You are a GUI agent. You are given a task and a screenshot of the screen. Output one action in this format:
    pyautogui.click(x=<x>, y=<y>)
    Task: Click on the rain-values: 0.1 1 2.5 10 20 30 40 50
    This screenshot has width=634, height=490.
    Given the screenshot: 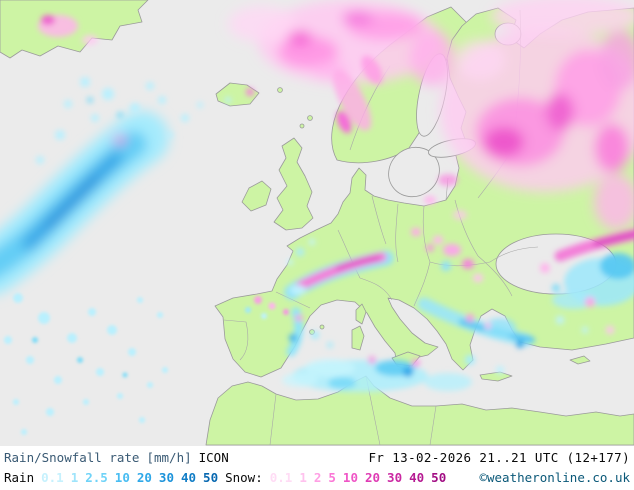 What is the action you would take?
    pyautogui.click(x=129, y=478)
    